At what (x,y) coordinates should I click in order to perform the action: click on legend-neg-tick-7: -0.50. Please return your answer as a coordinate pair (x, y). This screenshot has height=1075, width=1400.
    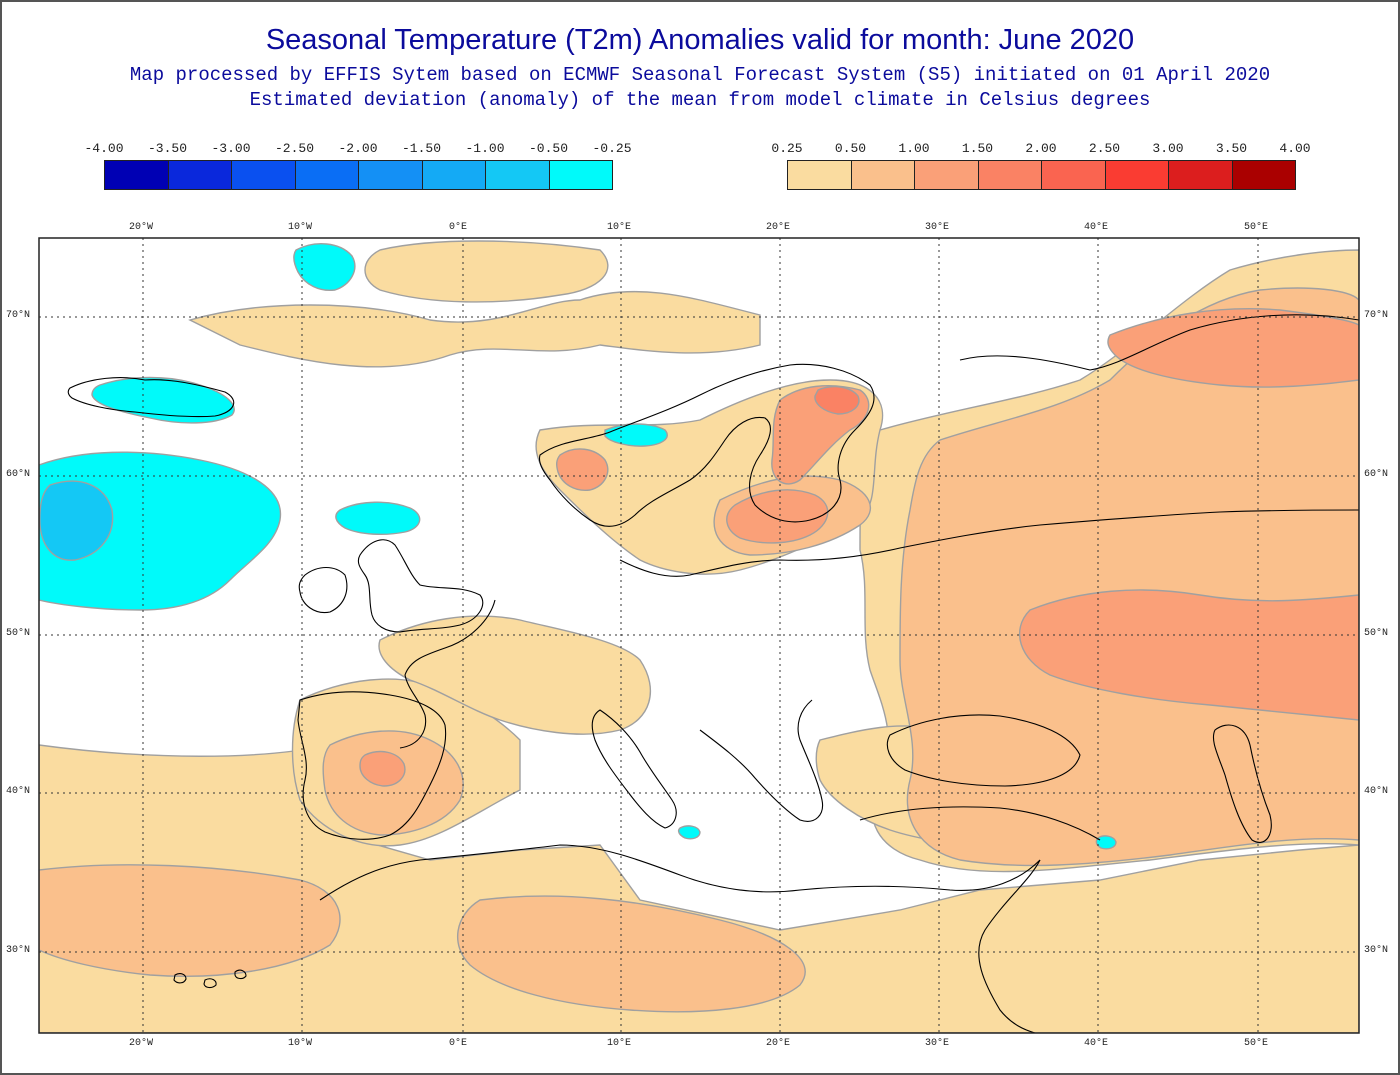
    Looking at the image, I should click on (548, 148).